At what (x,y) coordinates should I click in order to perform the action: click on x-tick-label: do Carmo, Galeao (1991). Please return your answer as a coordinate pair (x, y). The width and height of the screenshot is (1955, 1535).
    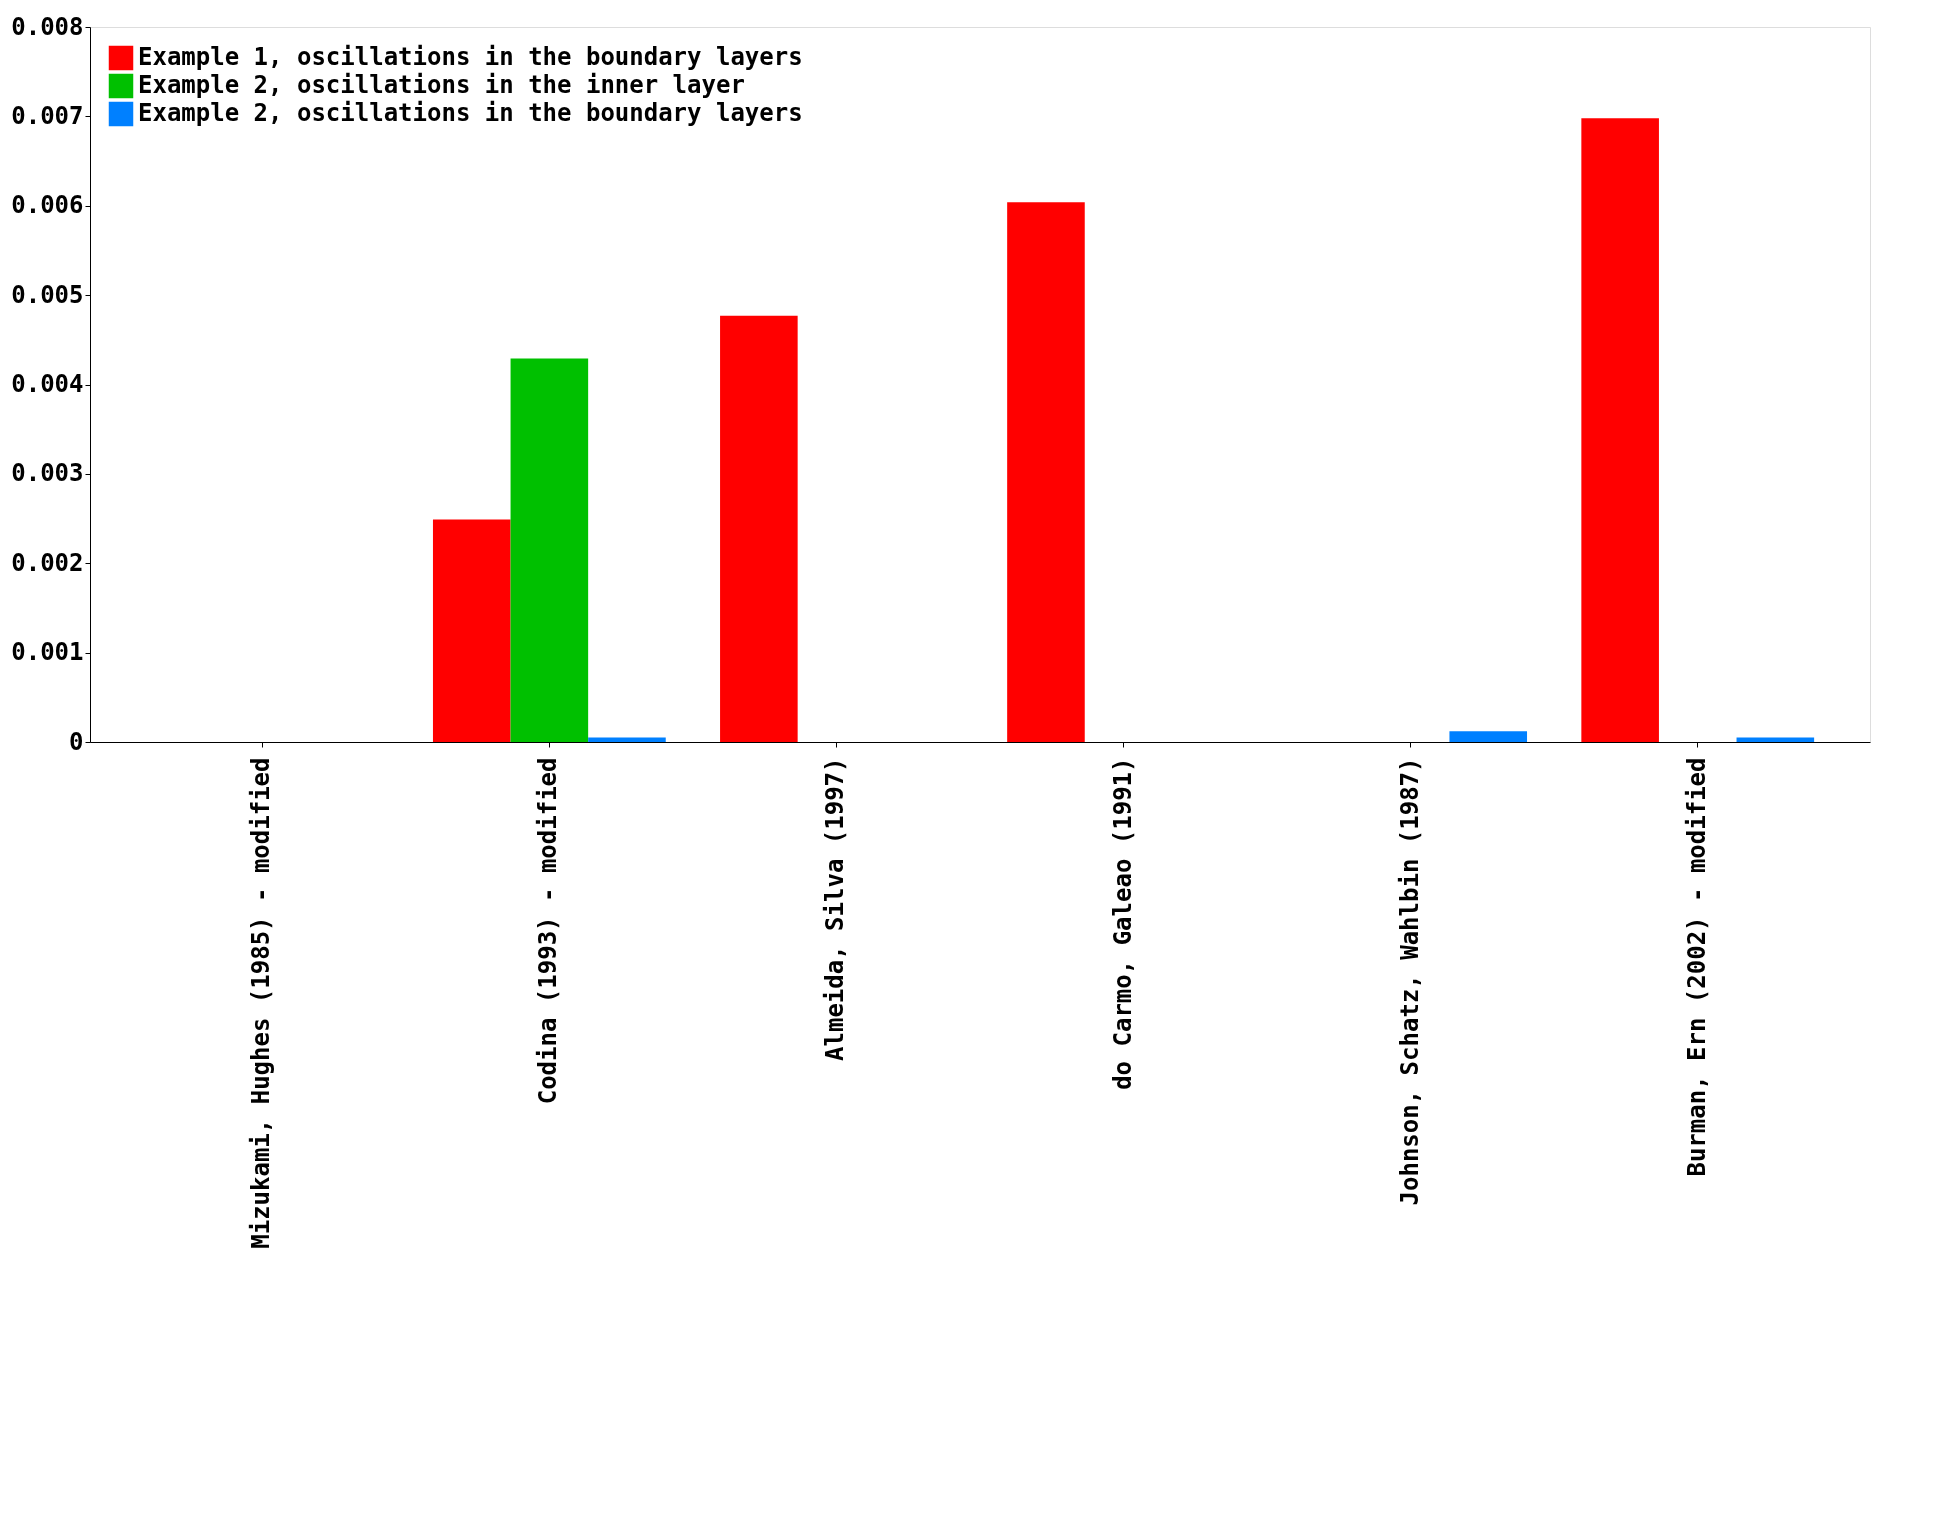
    Looking at the image, I should click on (1122, 923).